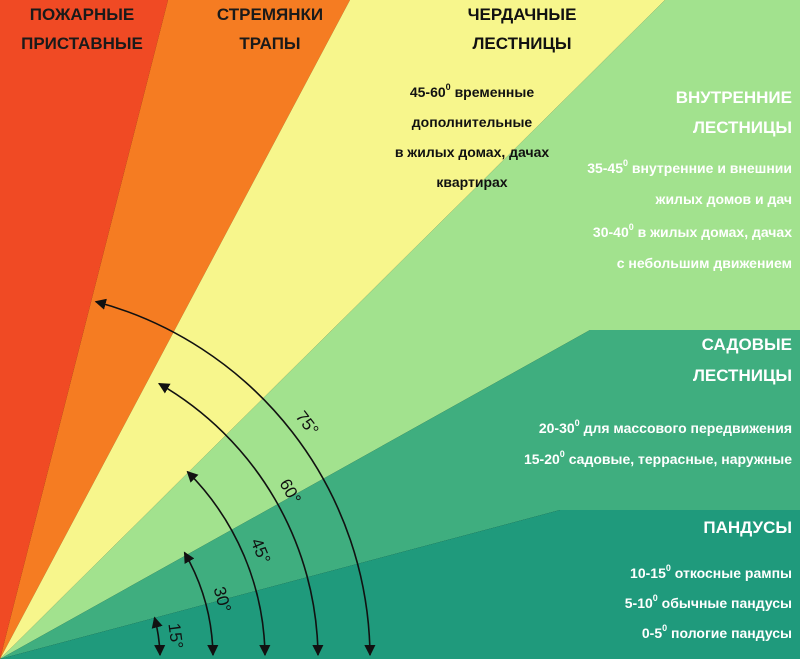 Image resolution: width=800 pixels, height=659 pixels. Describe the element at coordinates (557, 428) in the screenshot. I see `range: 20-30` at that location.